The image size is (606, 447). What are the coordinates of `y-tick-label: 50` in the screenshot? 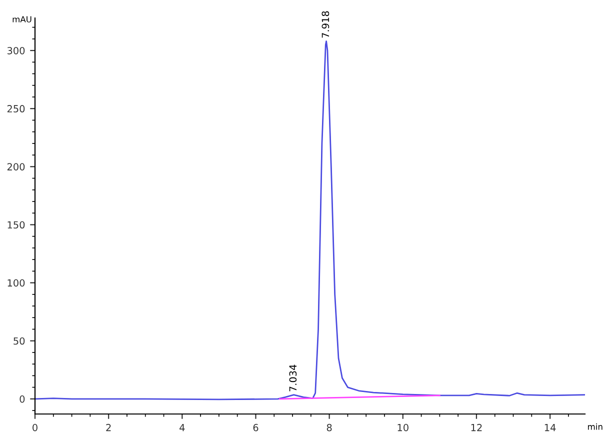 It's located at (19, 341).